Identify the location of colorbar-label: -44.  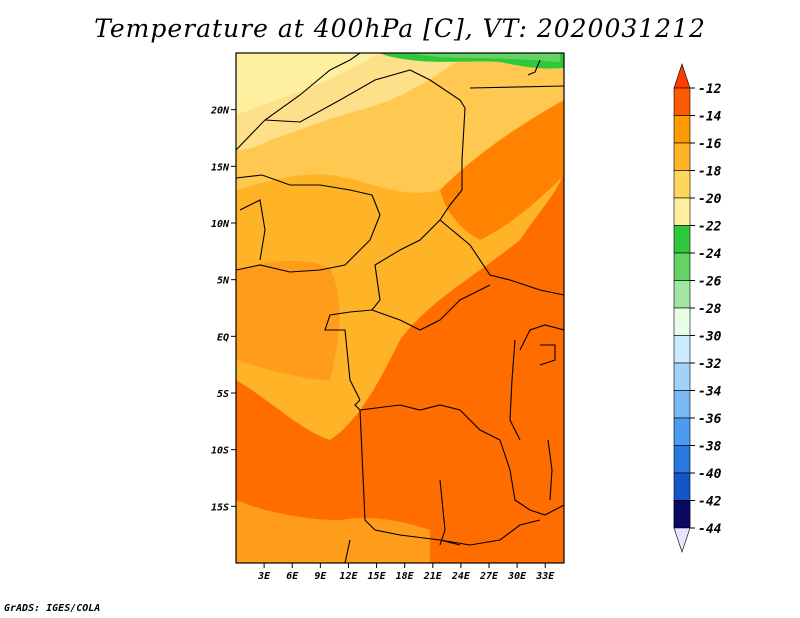
(710, 529).